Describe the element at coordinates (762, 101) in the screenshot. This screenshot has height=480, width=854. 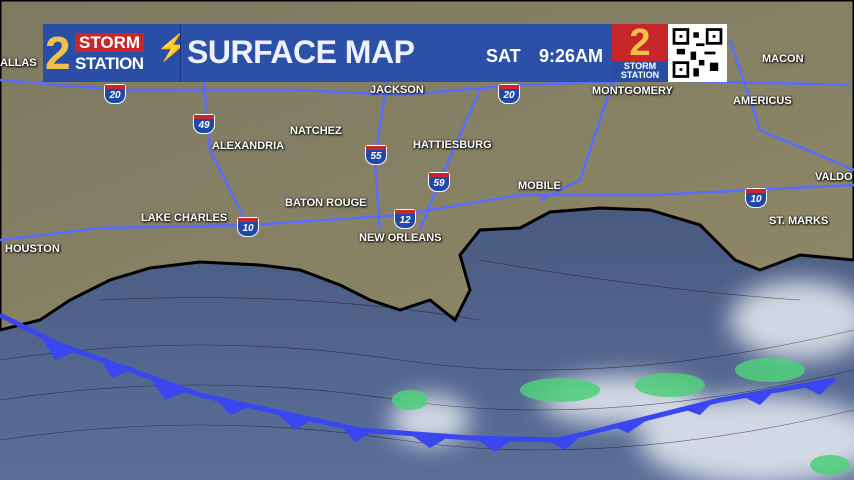
I see `city-label: AMERICUS` at that location.